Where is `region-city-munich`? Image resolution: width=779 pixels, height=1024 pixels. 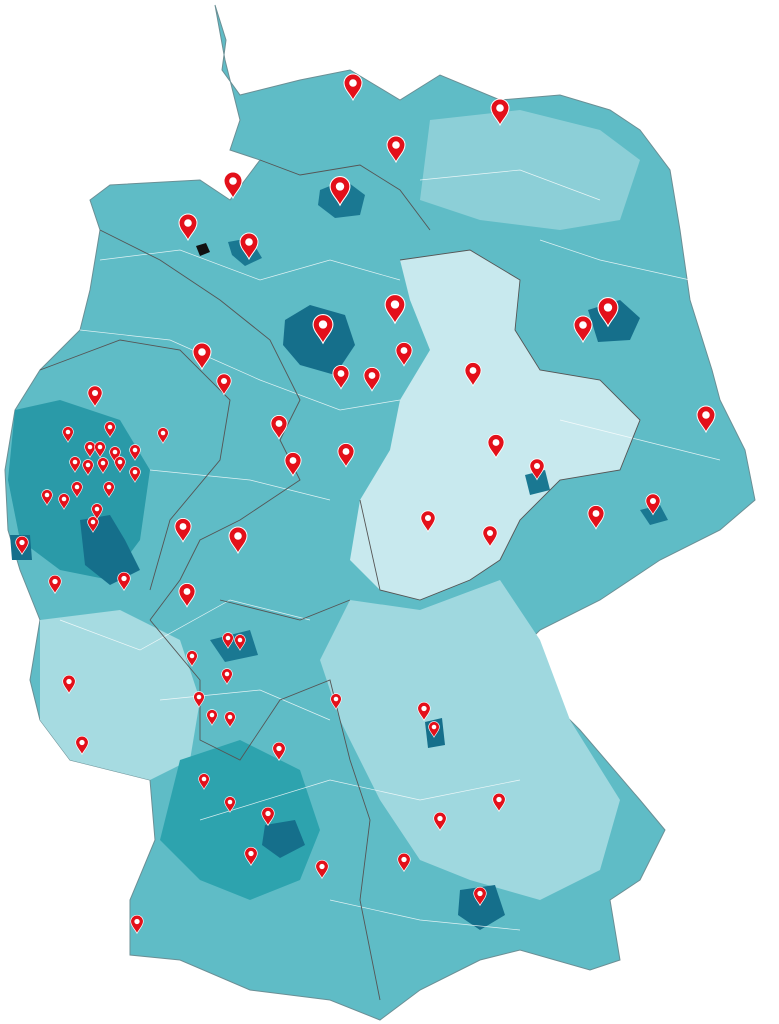
region-city-munich is located at coordinates (481, 907).